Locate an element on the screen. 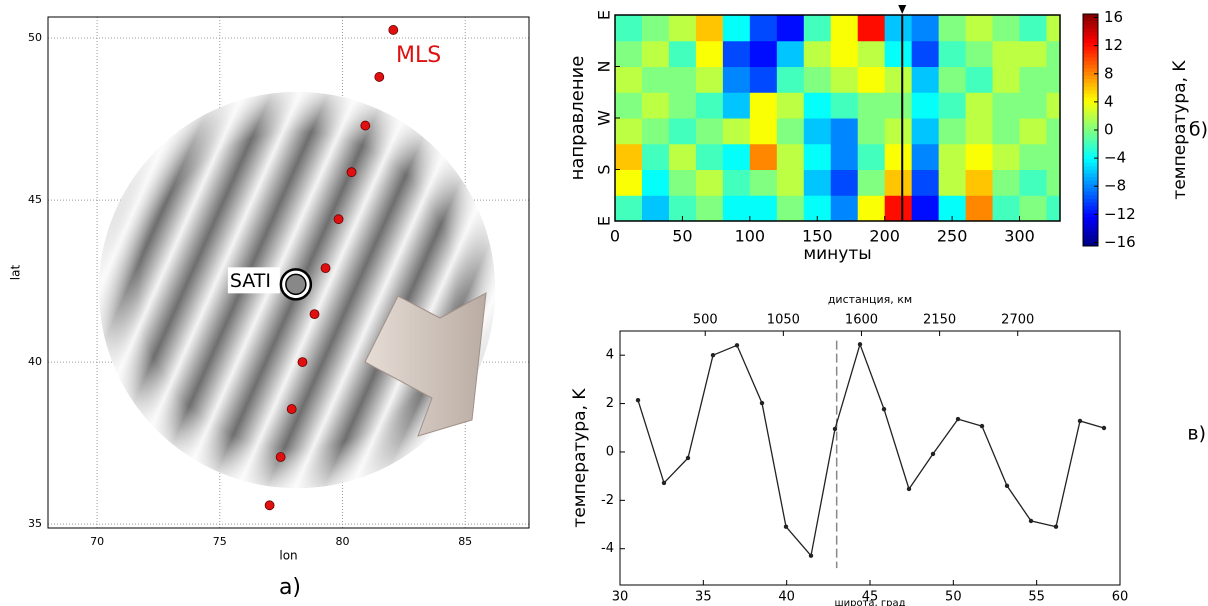 The width and height of the screenshot is (1208, 606). colorbar-tick-label: 8 is located at coordinates (1109, 73).